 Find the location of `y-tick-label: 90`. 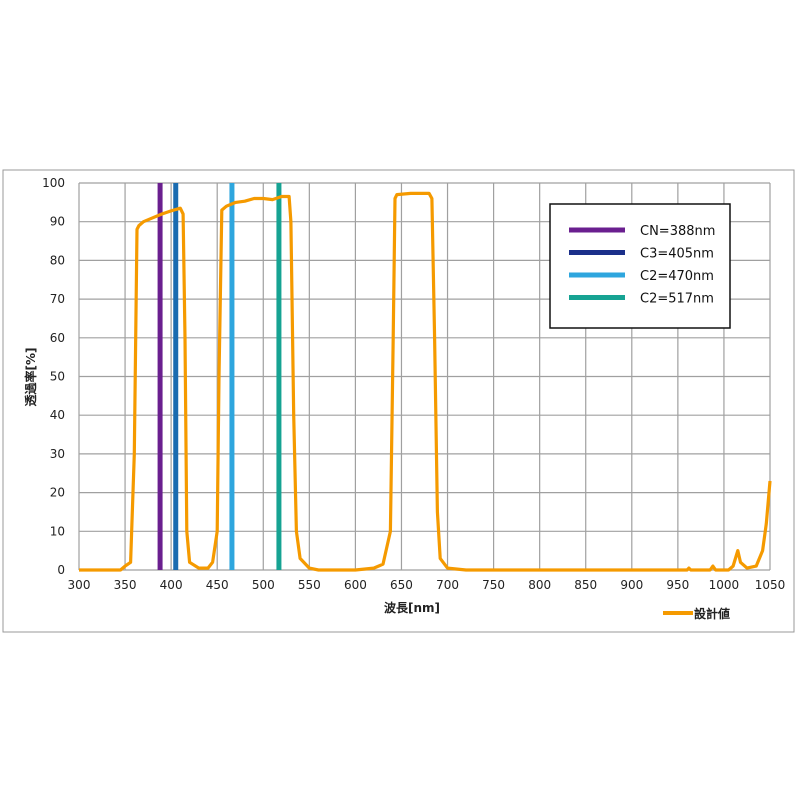

y-tick-label: 90 is located at coordinates (57, 222).